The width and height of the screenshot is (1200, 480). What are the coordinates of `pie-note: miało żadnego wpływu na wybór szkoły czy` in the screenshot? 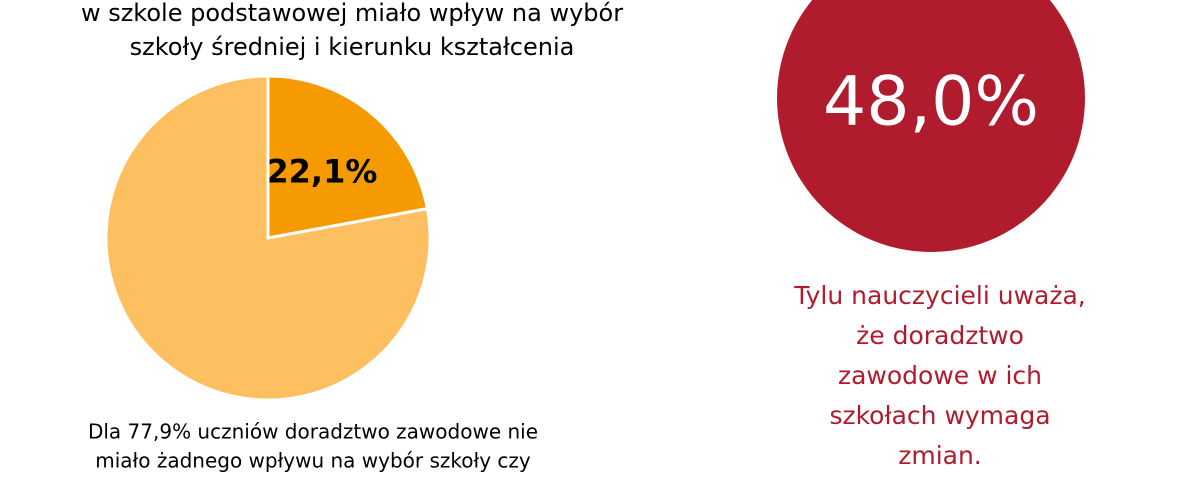 It's located at (313, 461).